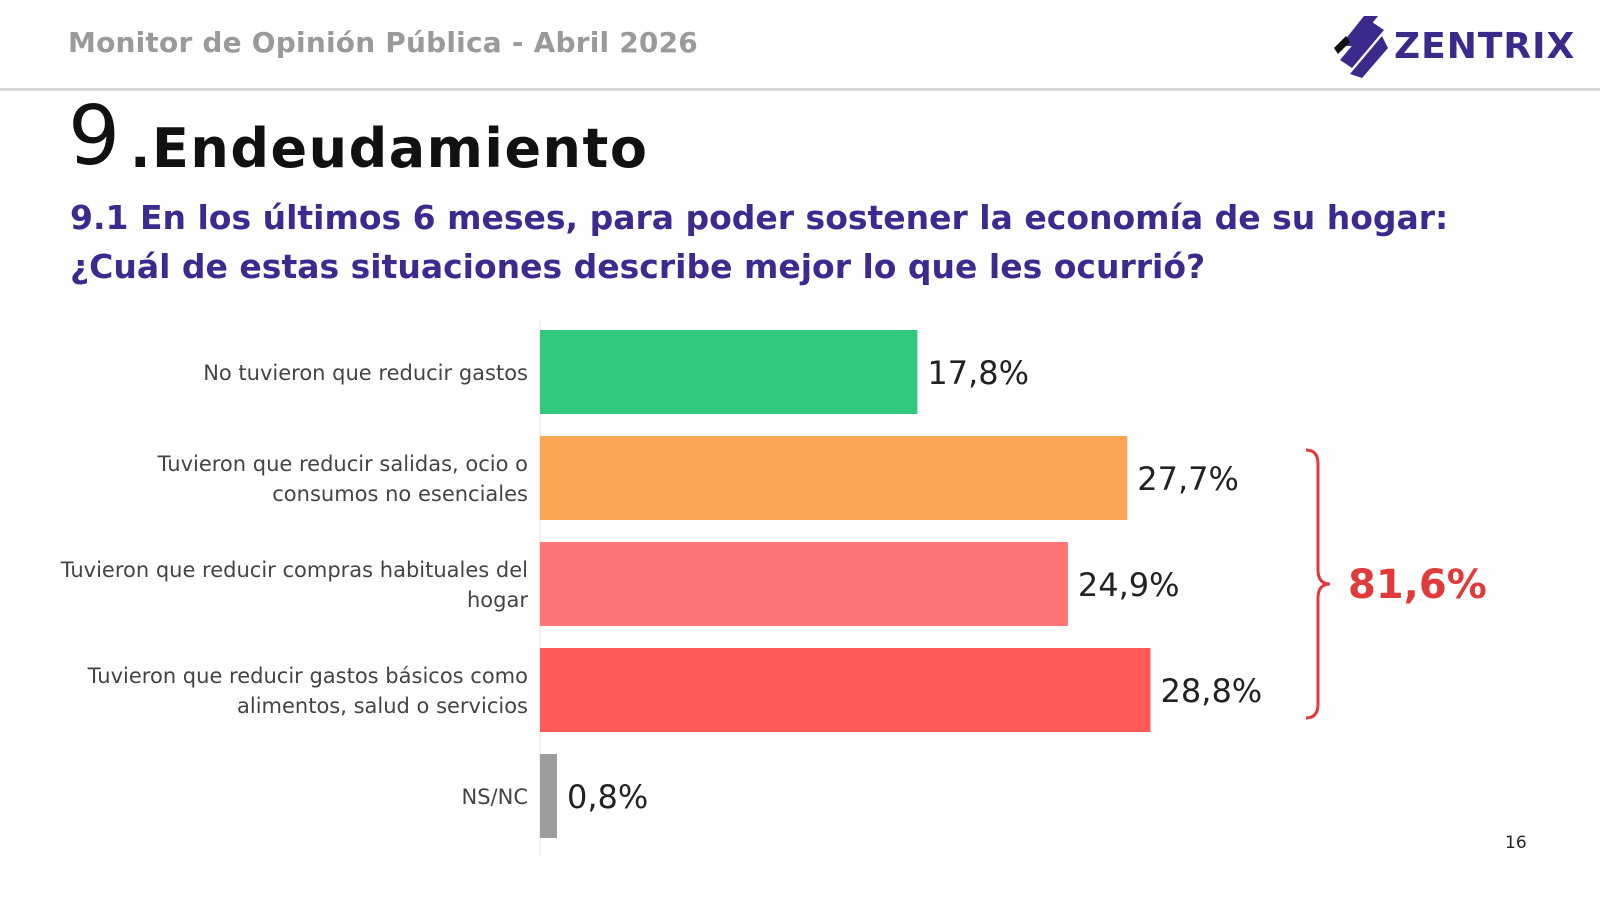  What do you see at coordinates (365, 373) in the screenshot?
I see `category-label-1: No tuvieron que reducir gastos` at bounding box center [365, 373].